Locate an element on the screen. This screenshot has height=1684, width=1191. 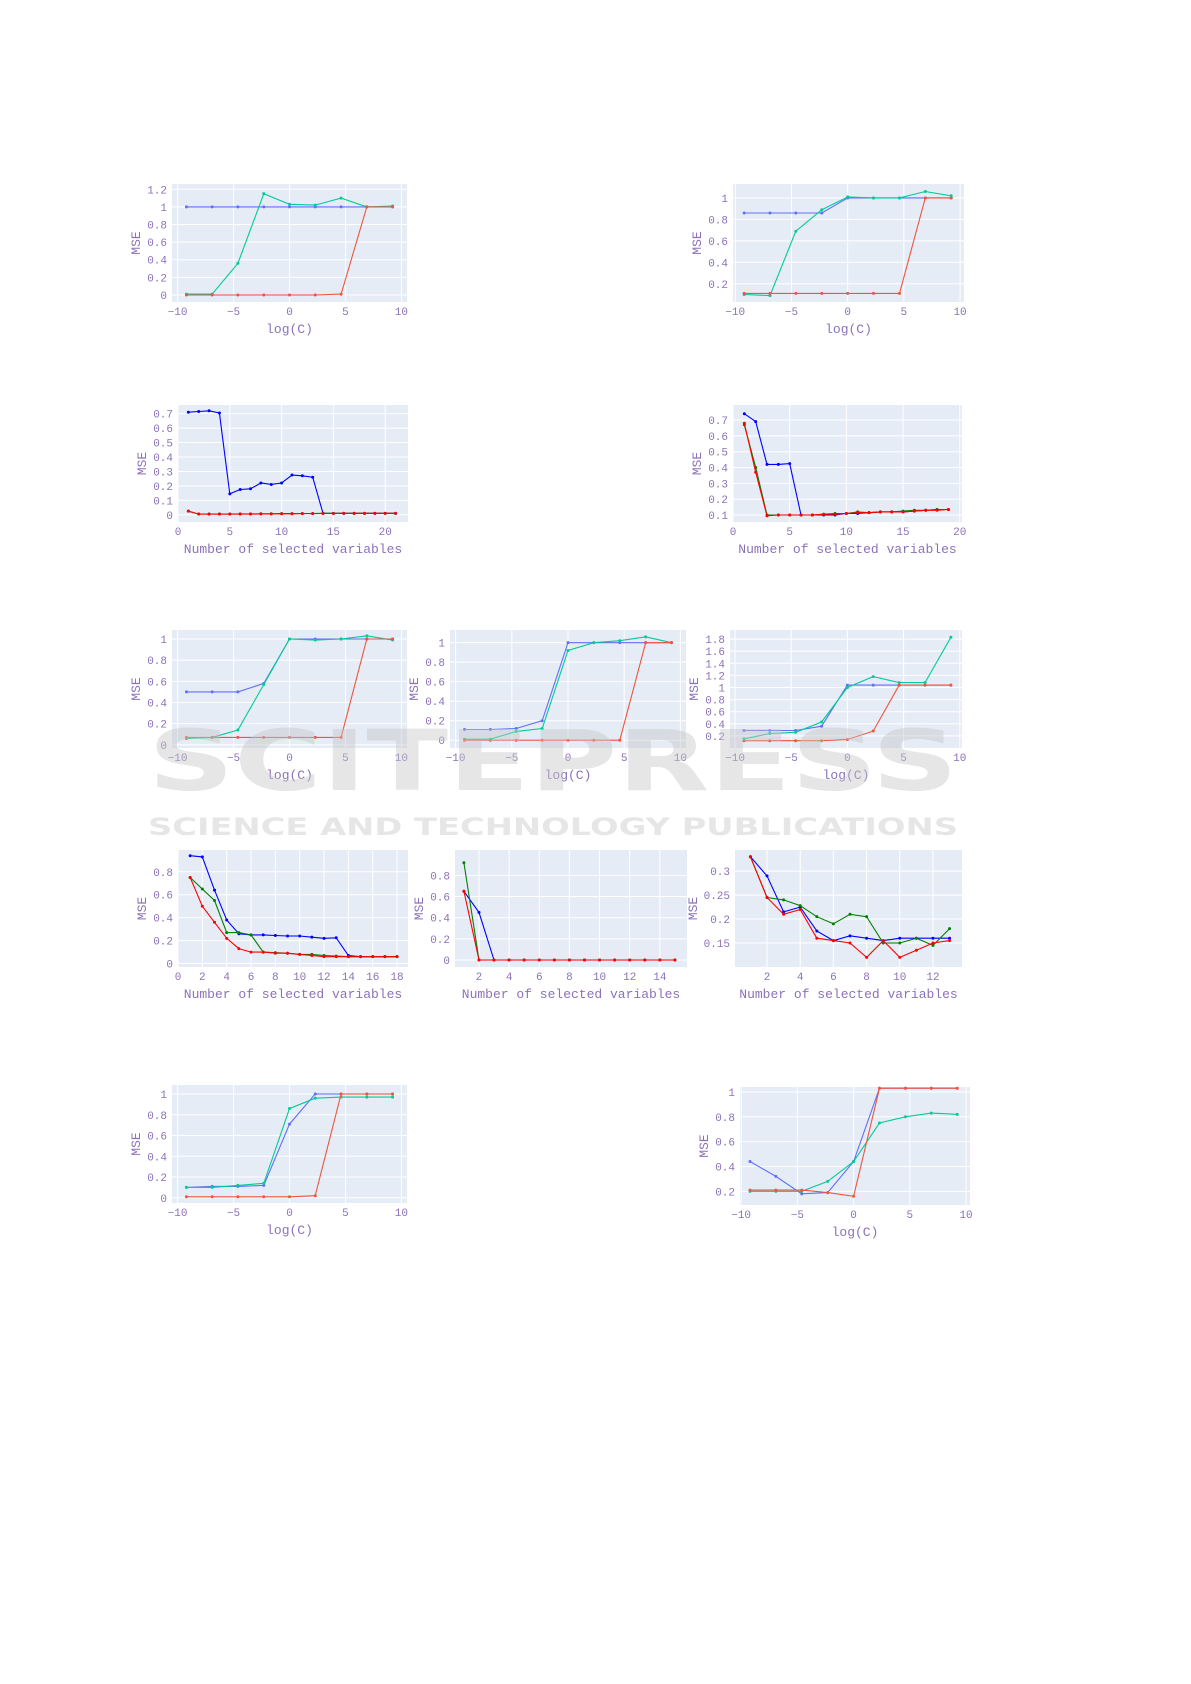
x-tick-label: 2 is located at coordinates (767, 978).